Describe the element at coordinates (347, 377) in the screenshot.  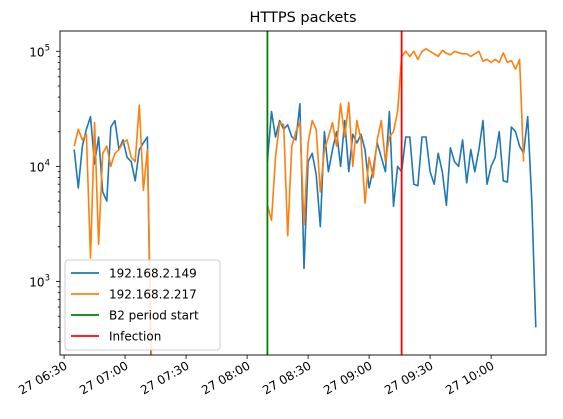
I see `x-tick-label: 27 09:00` at that location.